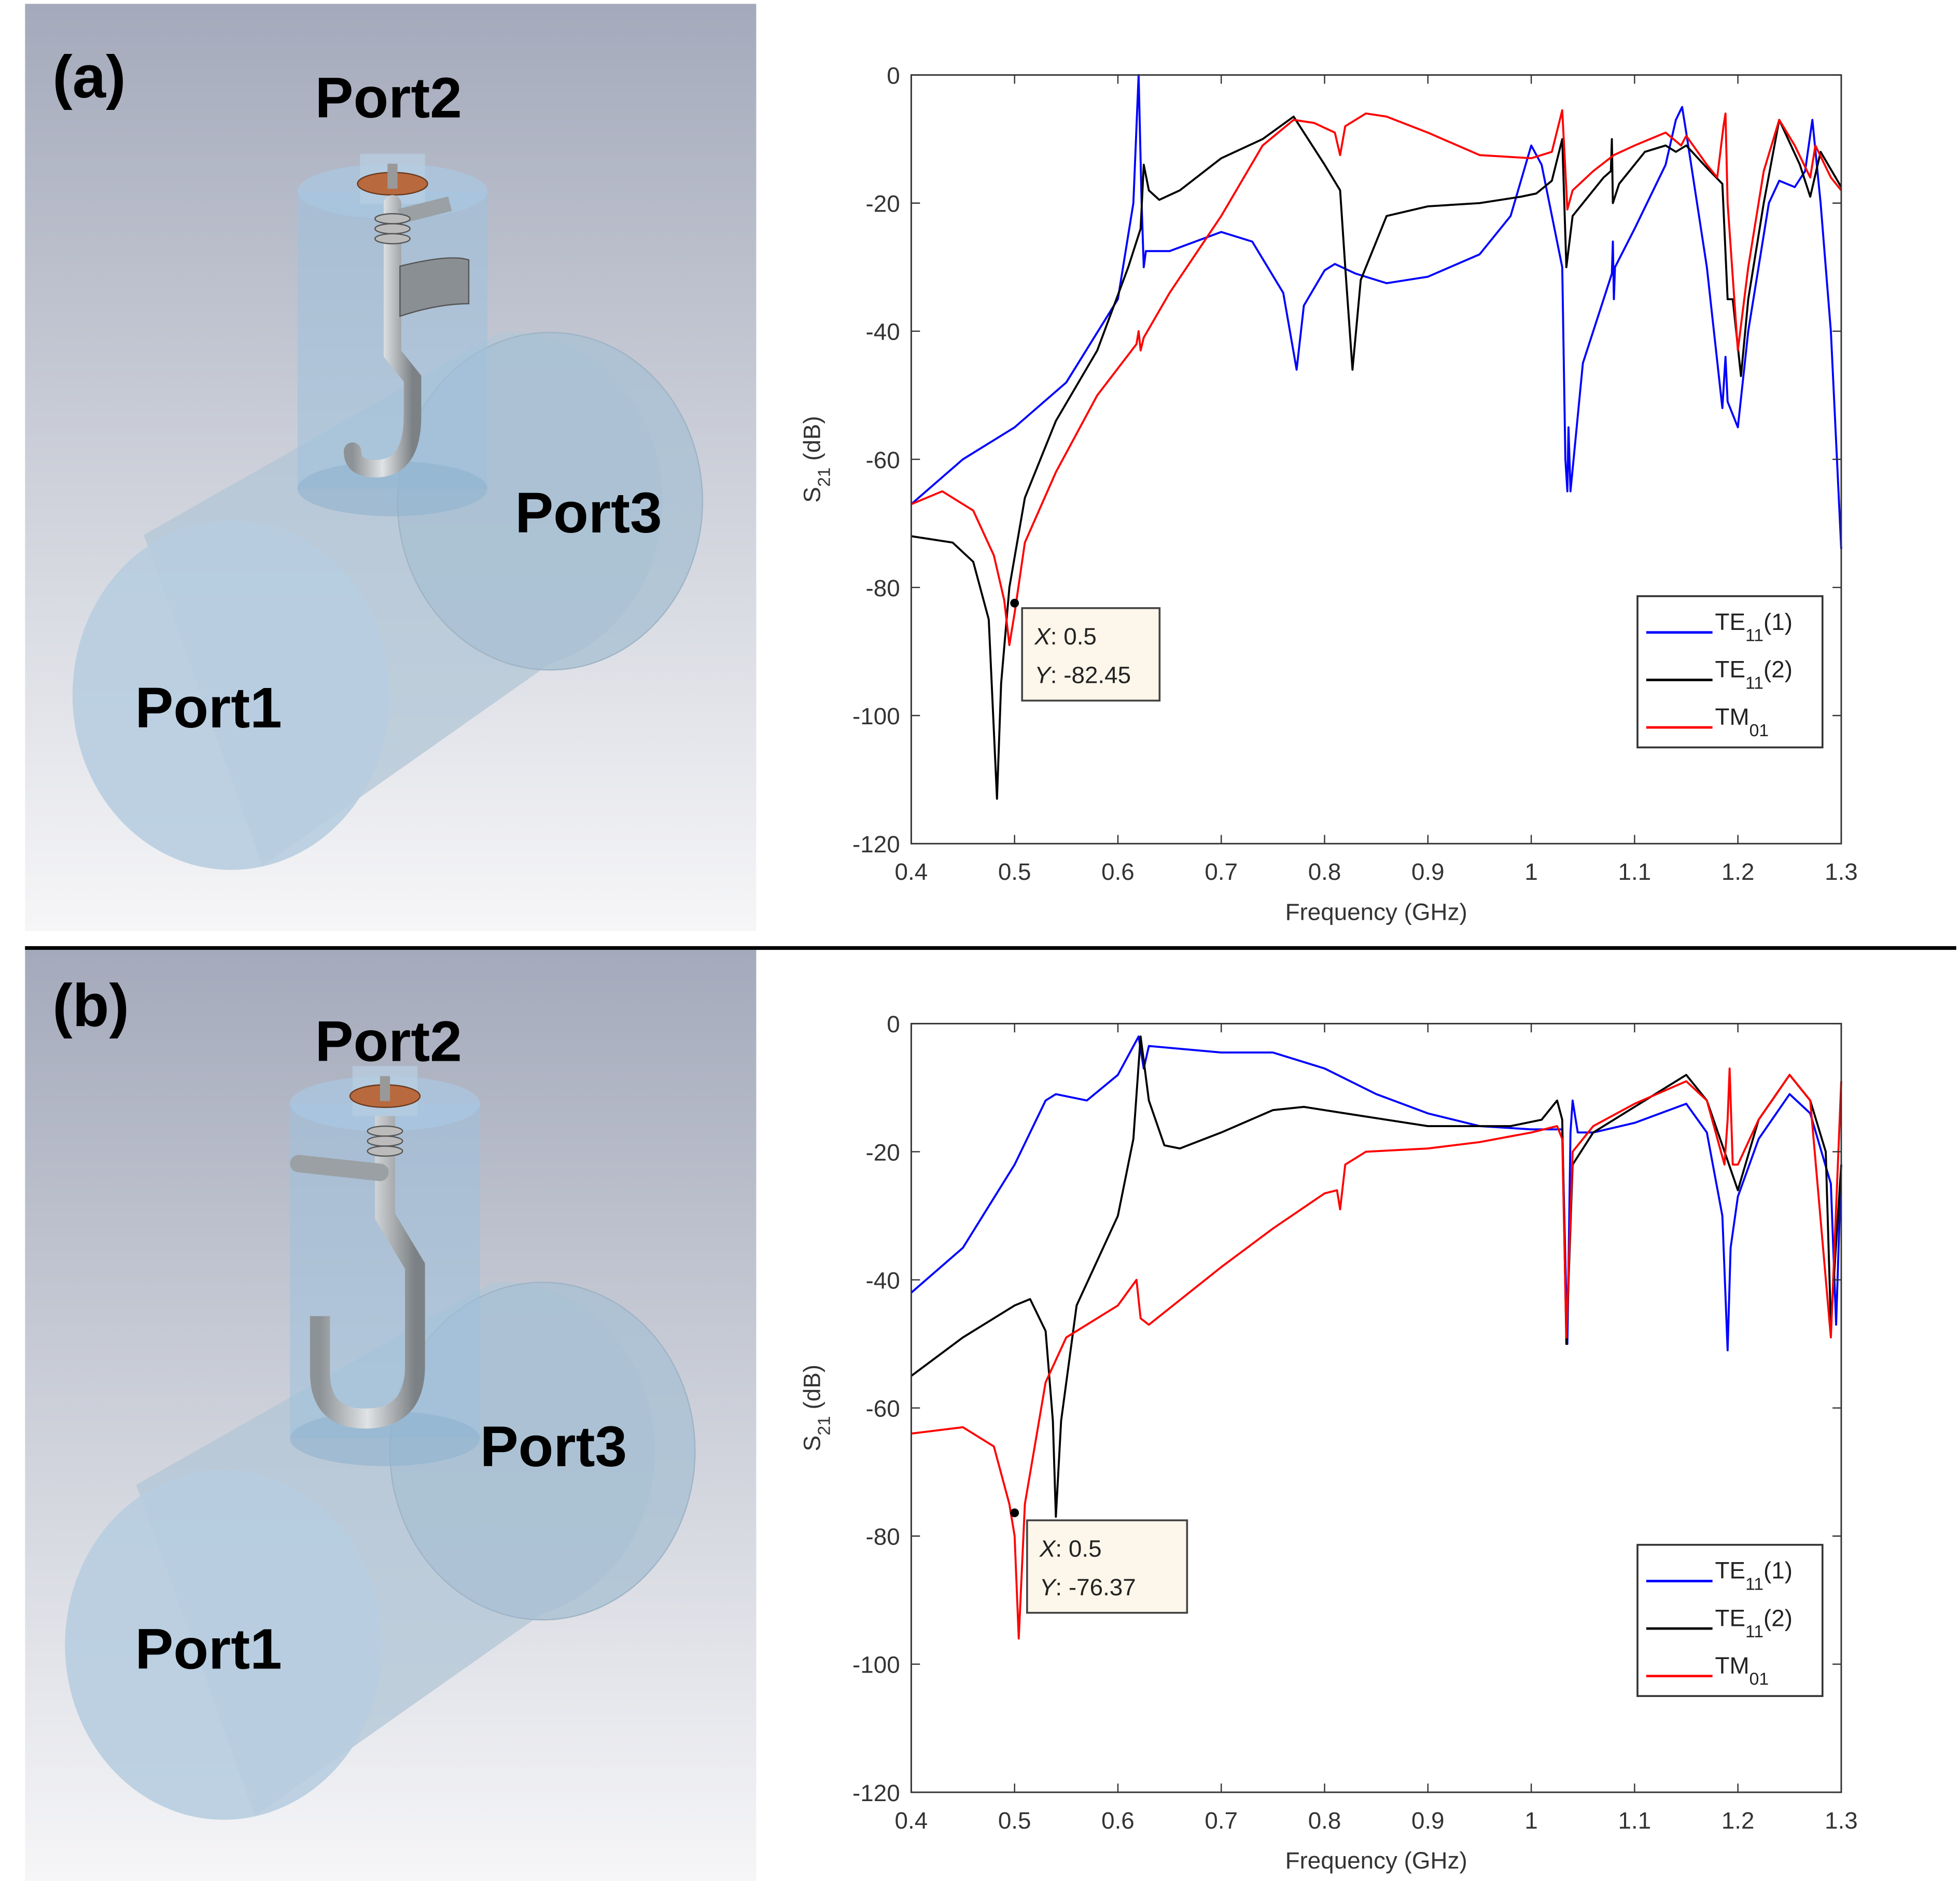 This screenshot has width=1960, height=1896. What do you see at coordinates (434, 287) in the screenshot?
I see `probe-plate` at bounding box center [434, 287].